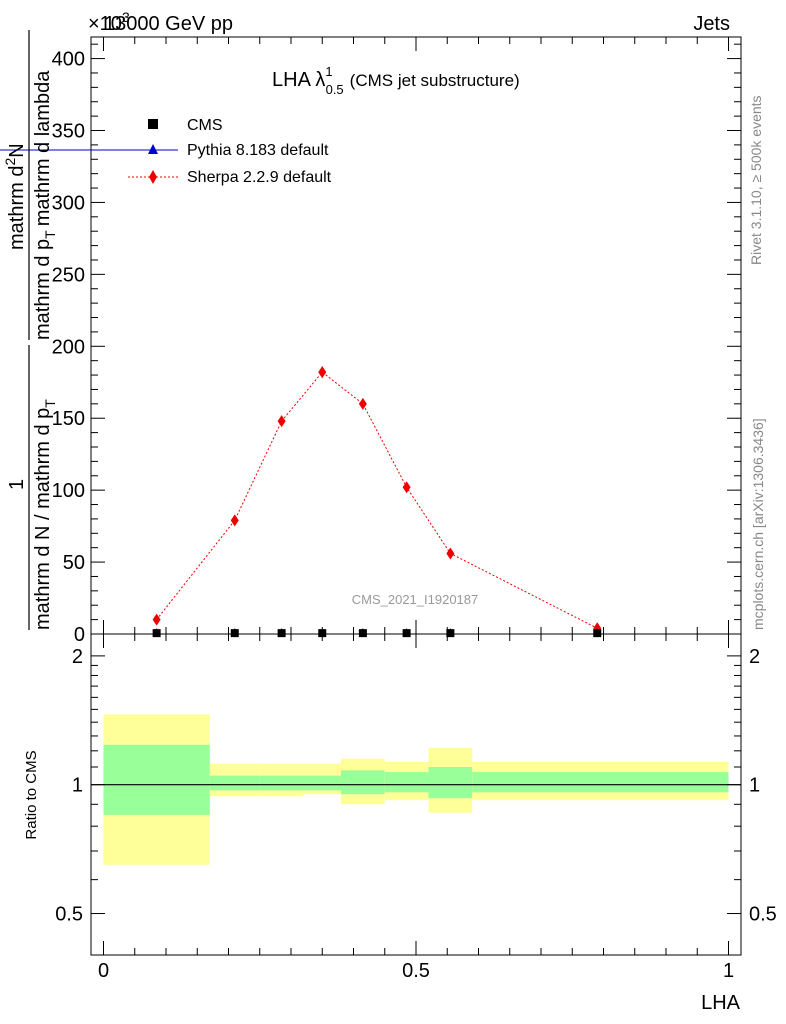 The image size is (786, 1024). What do you see at coordinates (763, 915) in the screenshot?
I see `ratio-y-tick-label-right: 0.5` at bounding box center [763, 915].